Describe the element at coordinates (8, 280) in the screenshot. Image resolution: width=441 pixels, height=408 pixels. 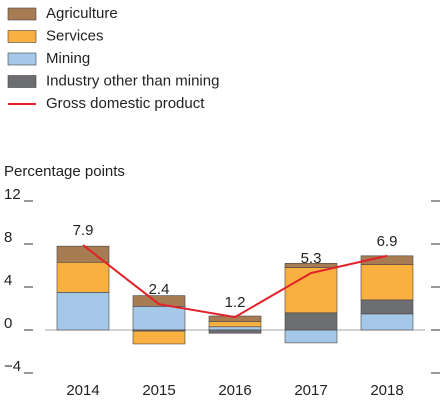
I see `y-tick-label: 4` at that location.